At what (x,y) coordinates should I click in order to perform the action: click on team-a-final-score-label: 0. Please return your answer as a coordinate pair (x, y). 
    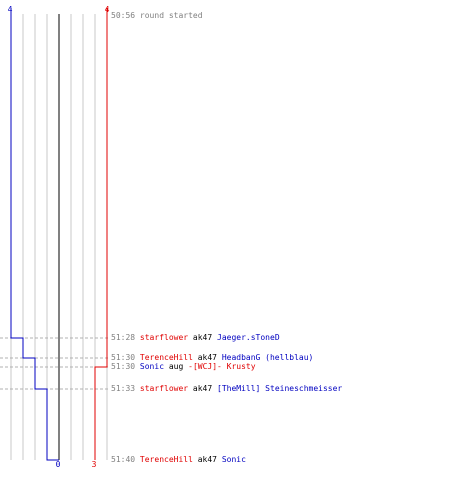
    Looking at the image, I should click on (58, 464).